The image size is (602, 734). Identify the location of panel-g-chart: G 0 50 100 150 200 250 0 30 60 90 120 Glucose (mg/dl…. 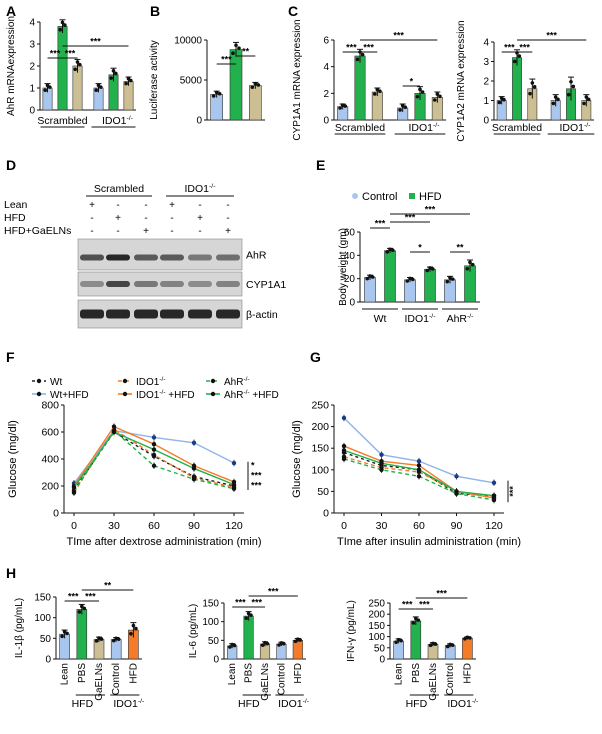
(406, 448).